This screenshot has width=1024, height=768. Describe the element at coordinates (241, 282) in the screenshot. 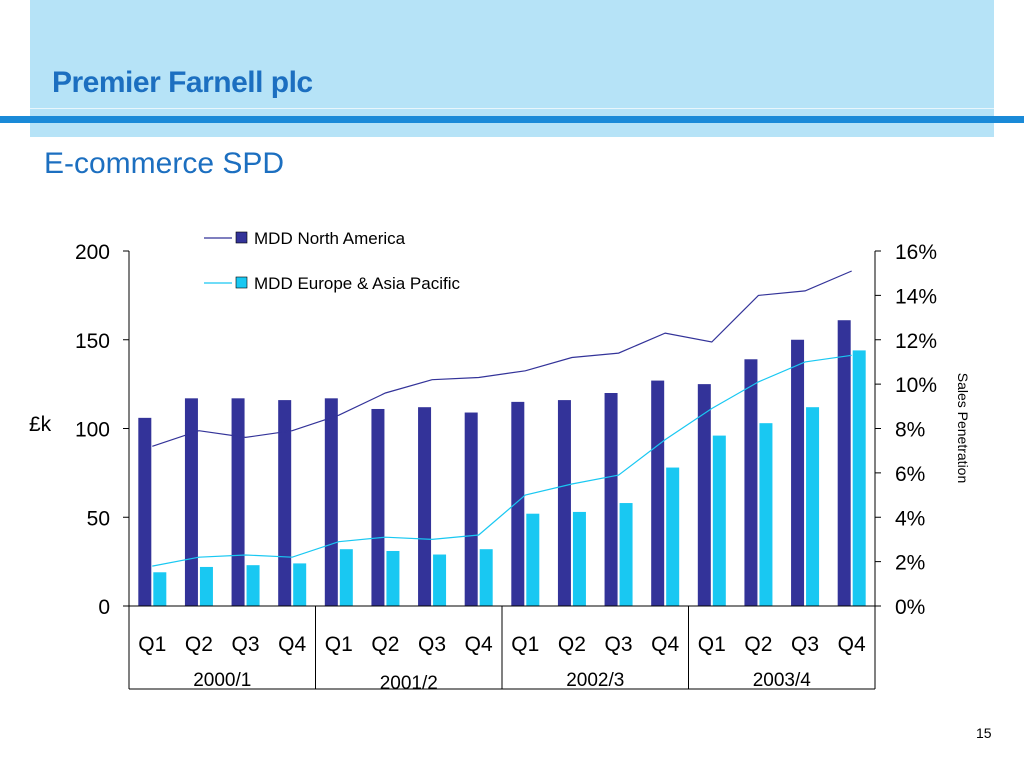

I see `legend-swatch-europe-asia` at that location.